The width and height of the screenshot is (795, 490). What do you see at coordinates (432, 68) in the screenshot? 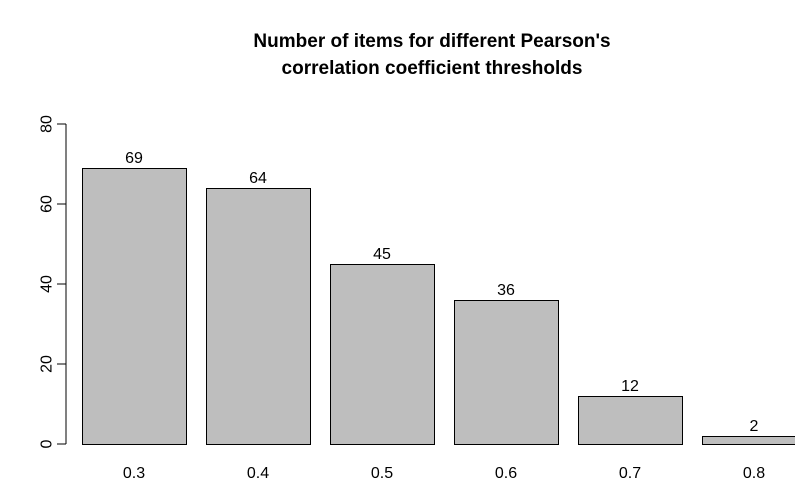
I see `chart-title-line-2: correlation coefficient thresholds` at bounding box center [432, 68].